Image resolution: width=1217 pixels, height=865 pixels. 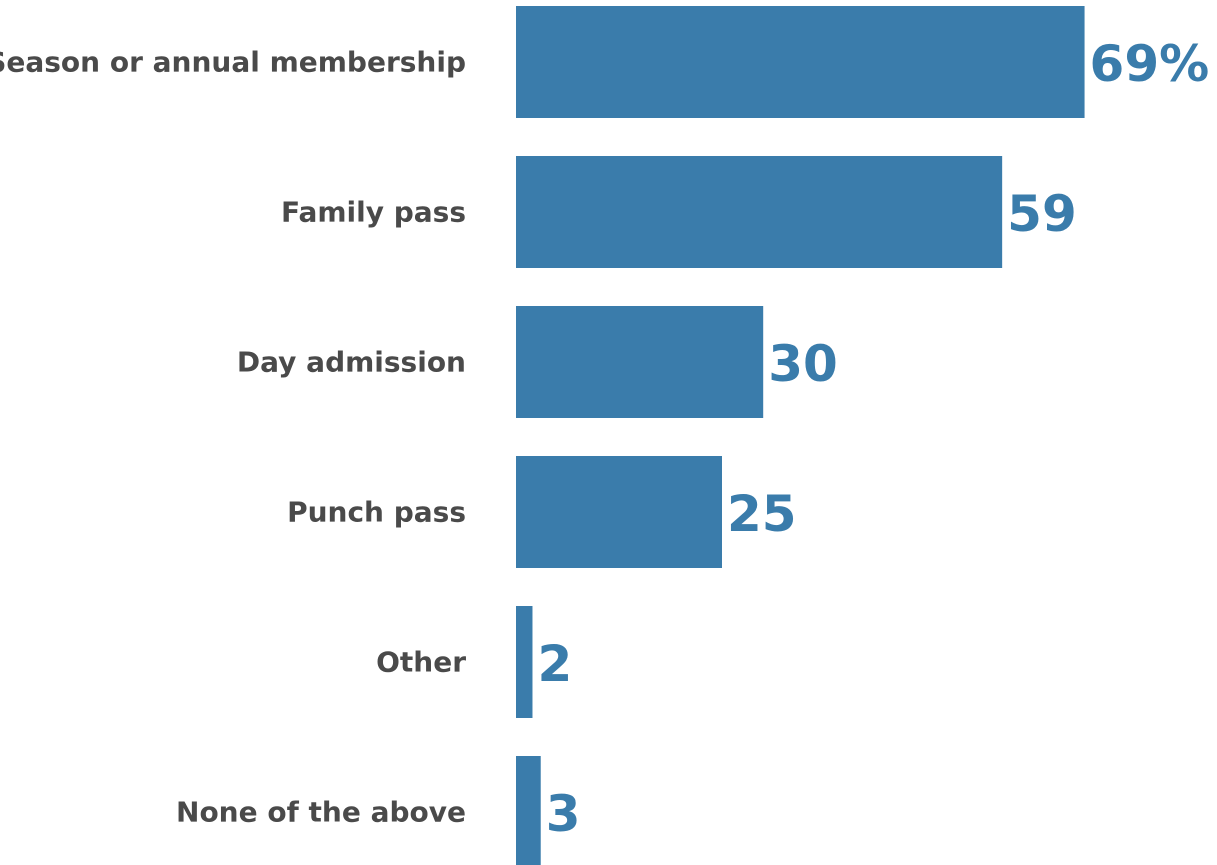 What do you see at coordinates (528, 810) in the screenshot?
I see `bar-none-of-the-above` at bounding box center [528, 810].